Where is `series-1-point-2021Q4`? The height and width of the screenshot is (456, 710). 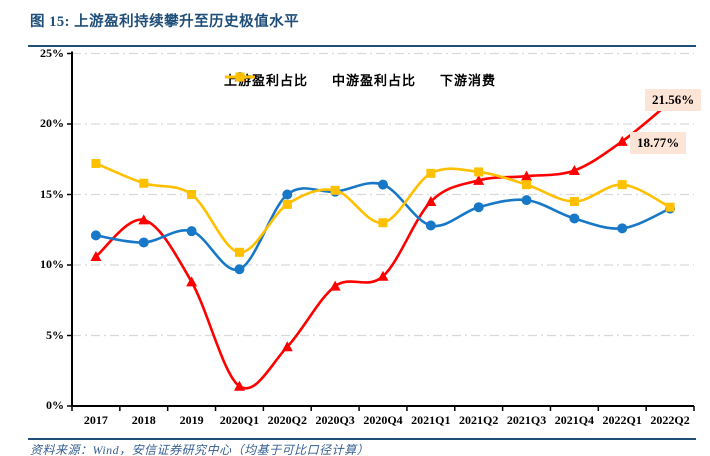
series-1-point-2021Q4 is located at coordinates (574, 218).